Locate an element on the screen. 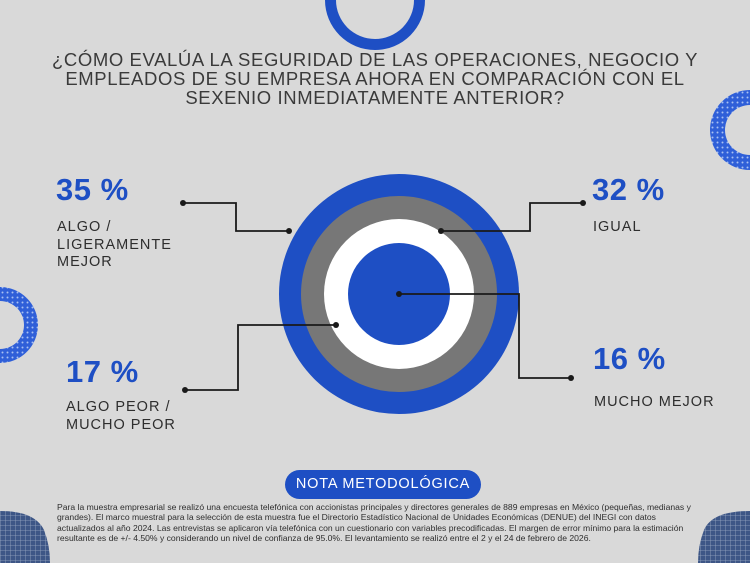  leader-mucho-mejor is located at coordinates (485, 336).